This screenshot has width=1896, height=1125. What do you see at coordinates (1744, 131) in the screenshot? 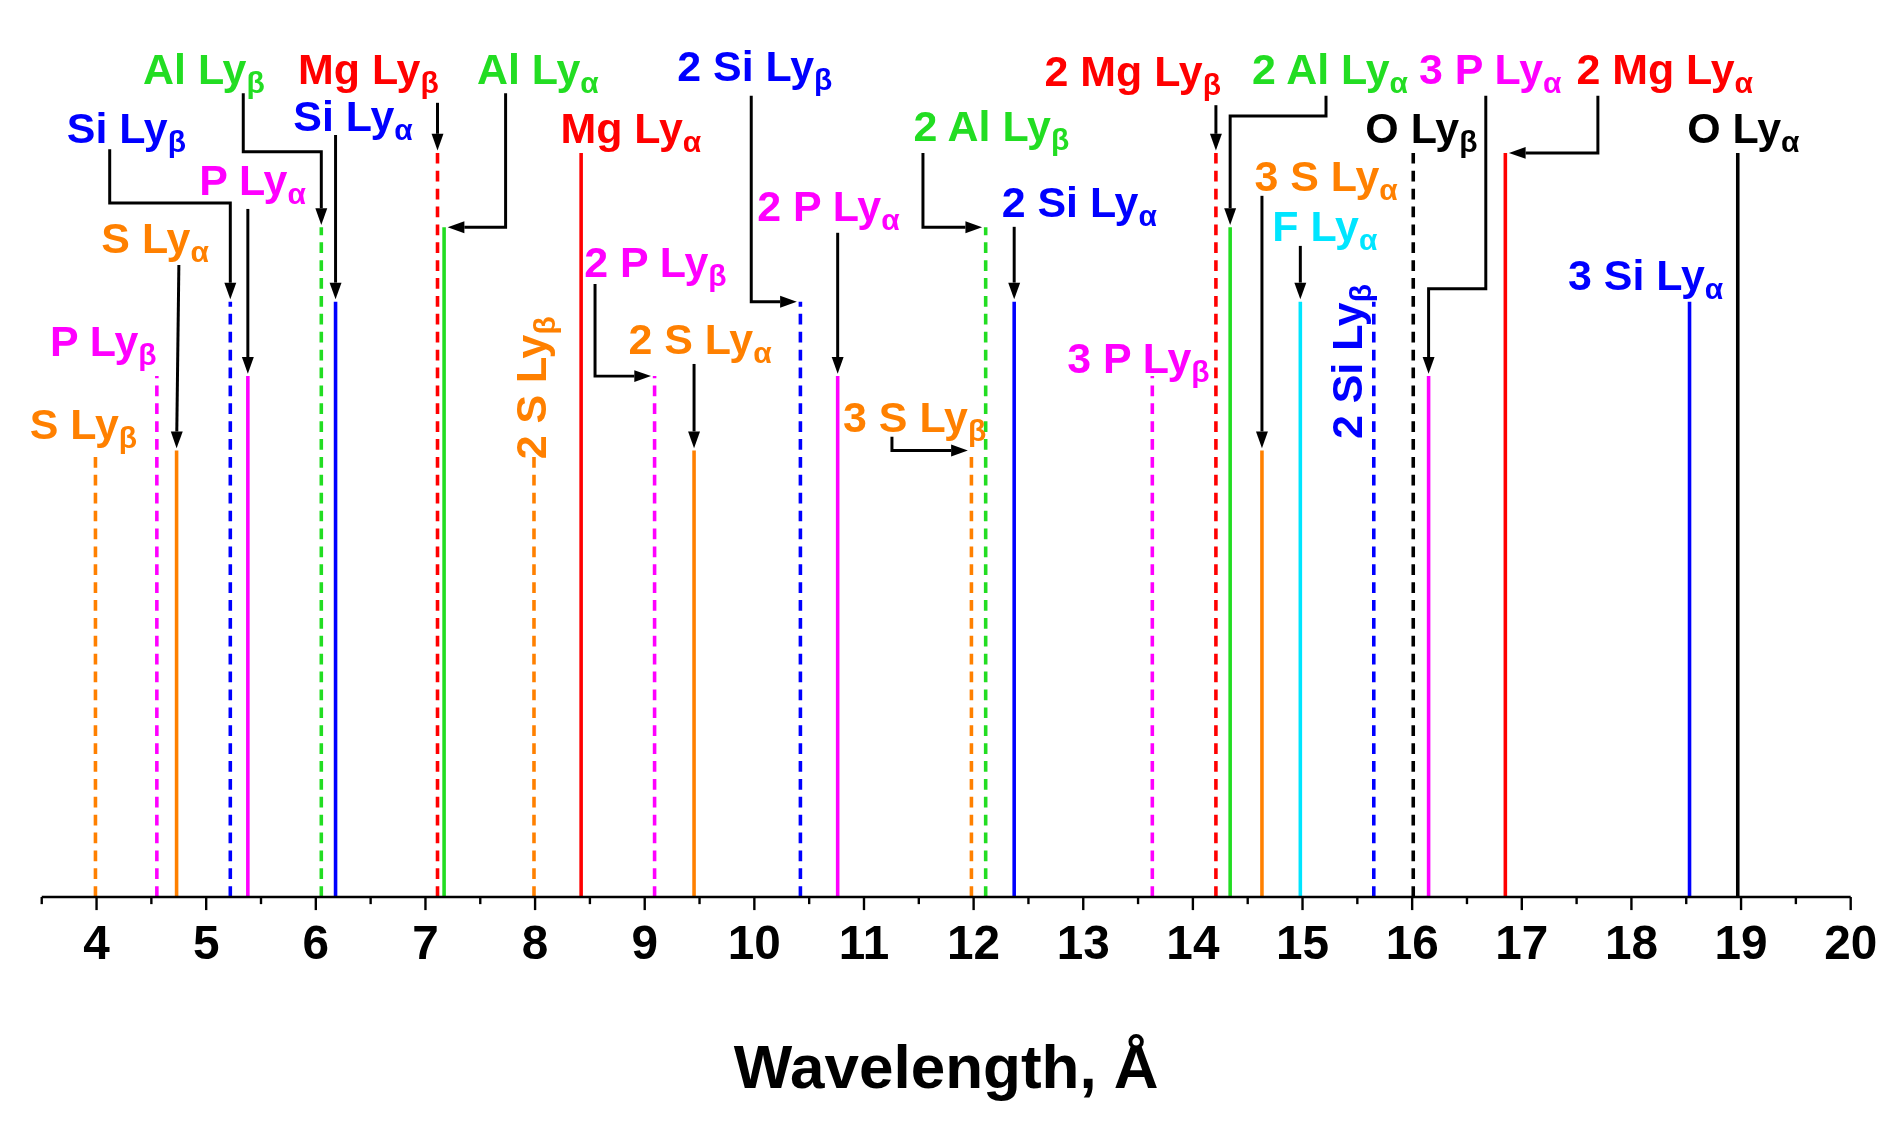
I see `annotation: O Ly$_{α}$` at bounding box center [1744, 131].